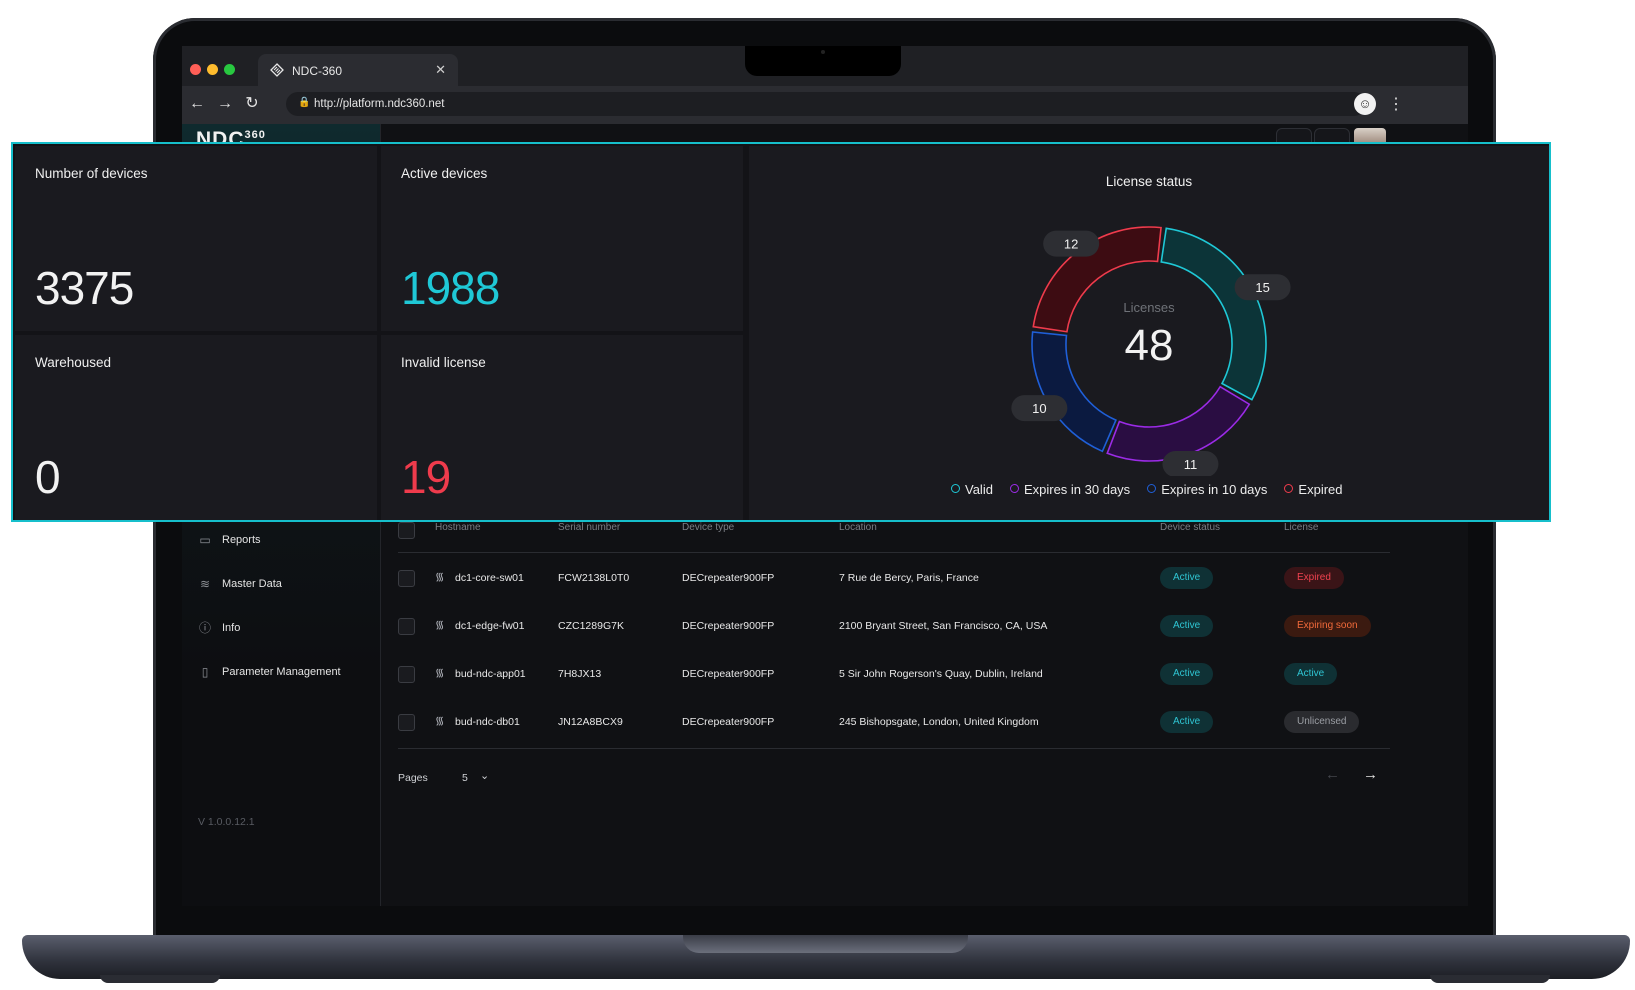 Image resolution: width=1635 pixels, height=990 pixels. Describe the element at coordinates (450, 288) in the screenshot. I see `stat-value: 1988` at that location.